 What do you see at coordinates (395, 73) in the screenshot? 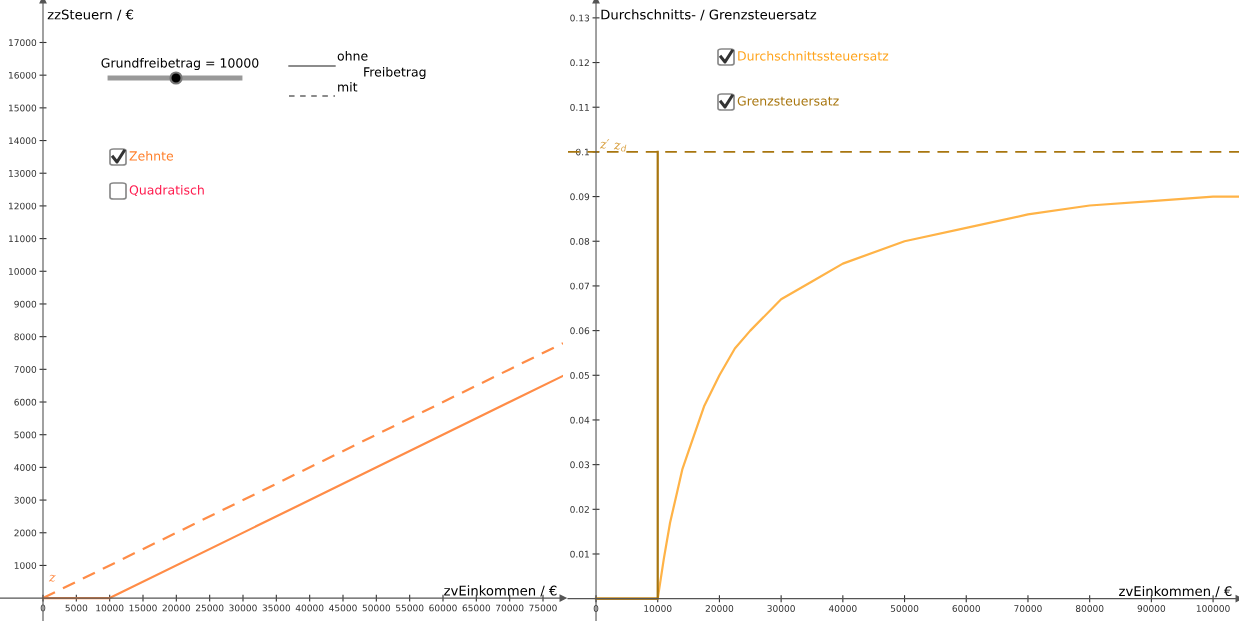
I see `annotation: Freibetrag` at bounding box center [395, 73].